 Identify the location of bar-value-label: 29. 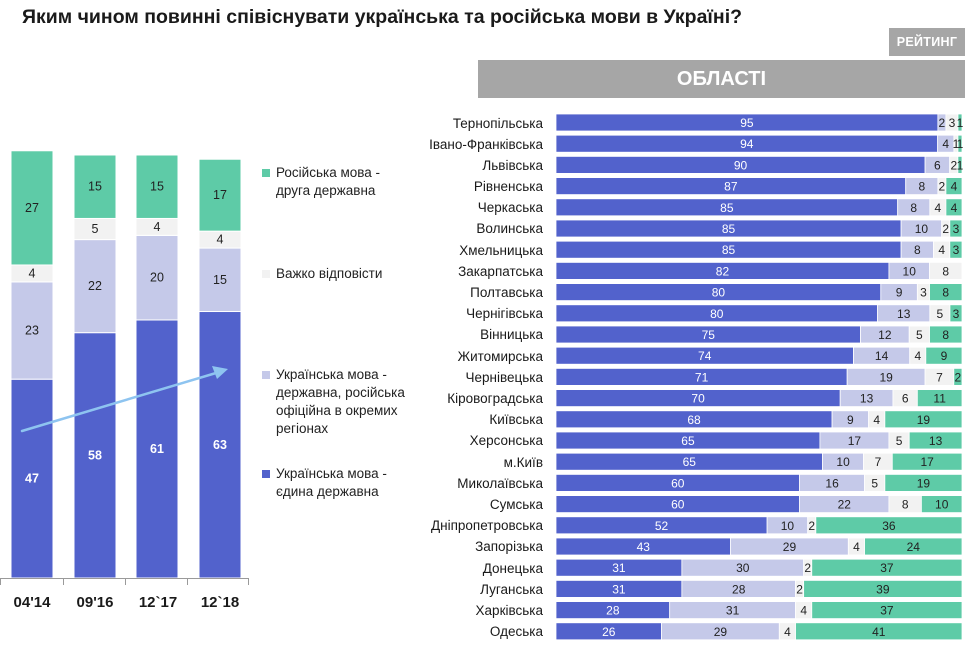
(721, 632).